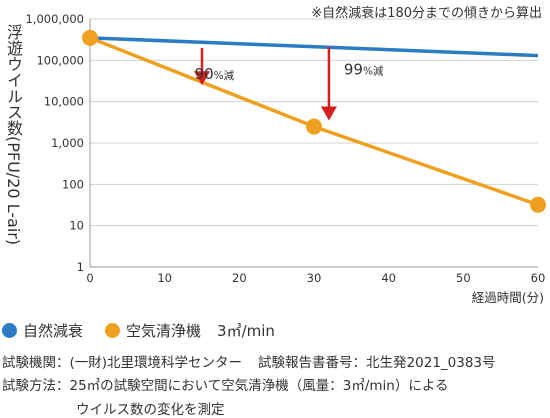 This screenshot has height=418, width=550. What do you see at coordinates (164, 278) in the screenshot?
I see `x-tick-label: 10` at bounding box center [164, 278].